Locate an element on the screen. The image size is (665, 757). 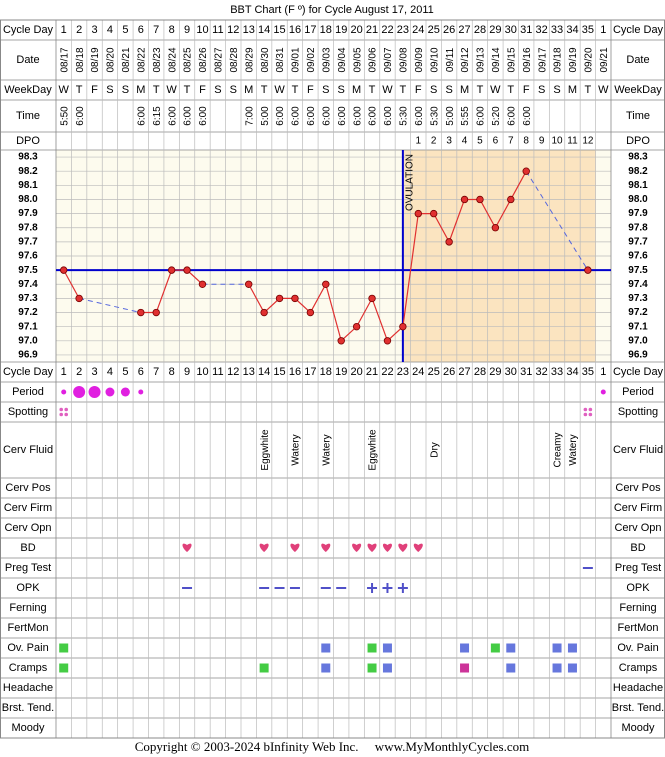
dpo: 11 is located at coordinates (572, 141).